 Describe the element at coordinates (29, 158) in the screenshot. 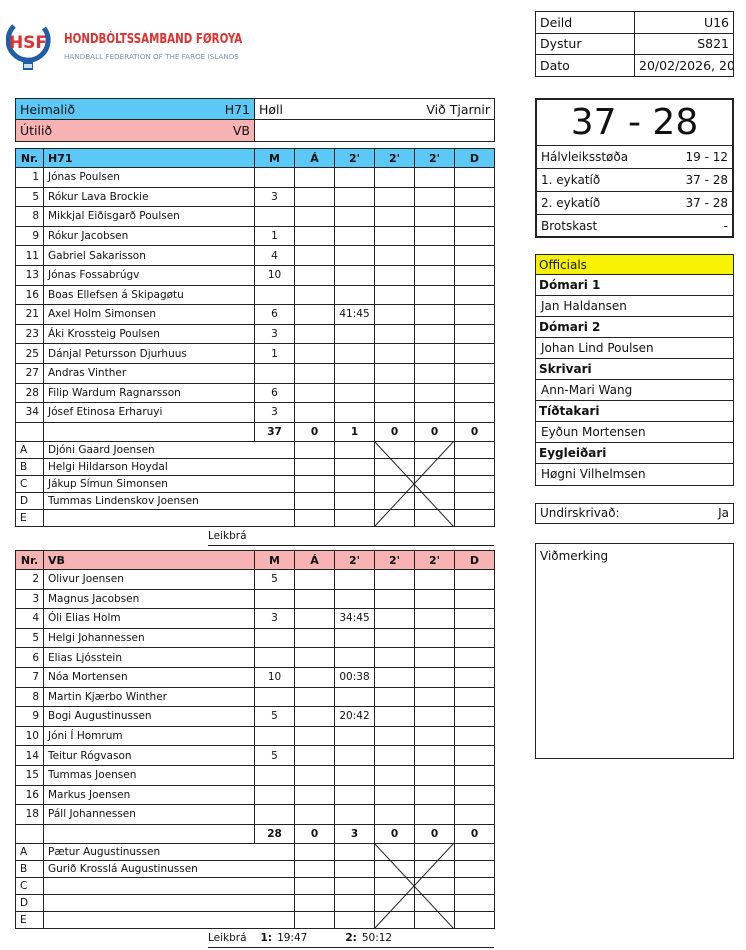

I see `col-nr: Nr.` at that location.